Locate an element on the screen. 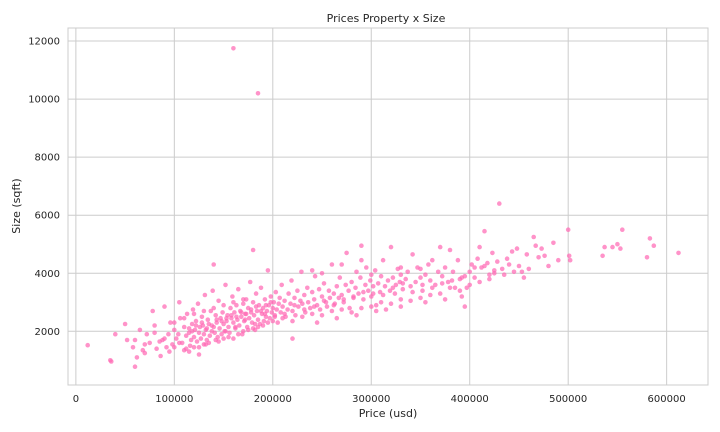  x-tick-label: 100000 is located at coordinates (174, 399).